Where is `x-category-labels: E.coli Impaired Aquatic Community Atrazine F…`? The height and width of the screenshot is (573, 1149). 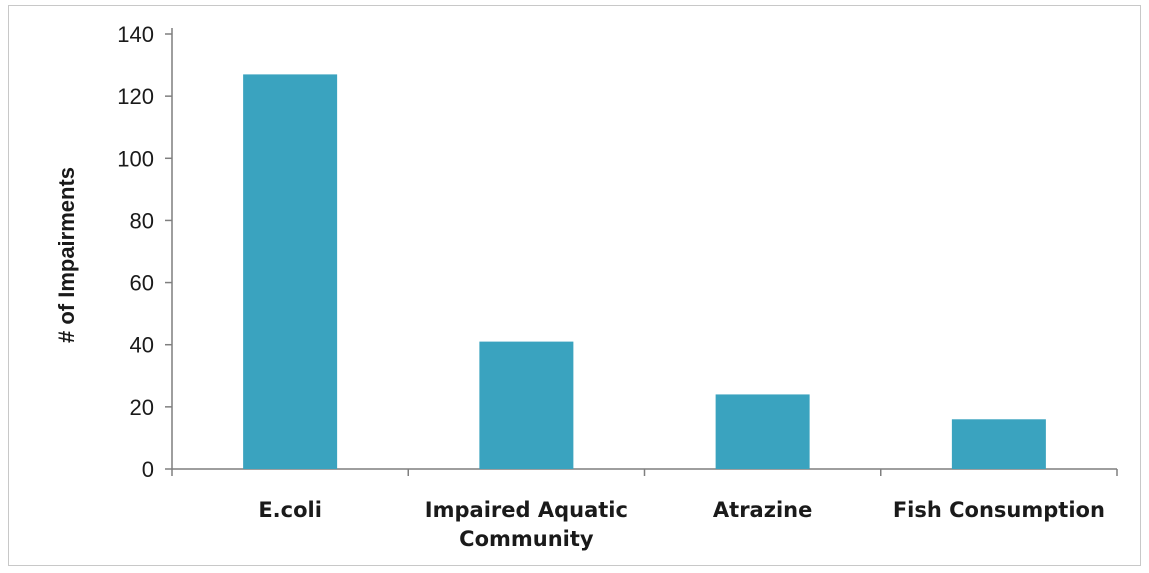
x-category-labels: E.coli Impaired Aquatic Community Atrazine F… is located at coordinates (681, 524).